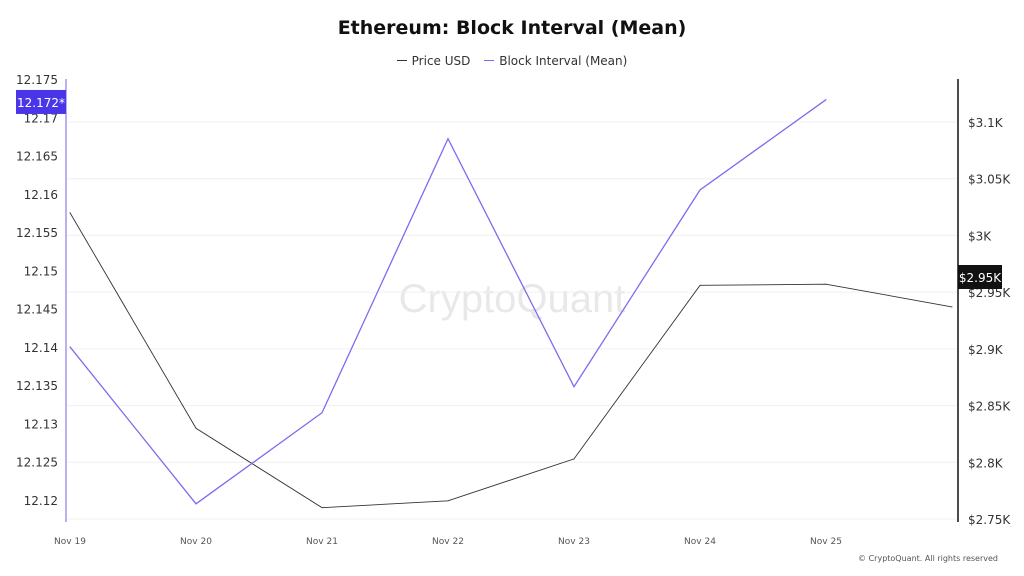 Image resolution: width=1024 pixels, height=576 pixels. What do you see at coordinates (512, 299) in the screenshot?
I see `watermark: CryptoQuant` at bounding box center [512, 299].